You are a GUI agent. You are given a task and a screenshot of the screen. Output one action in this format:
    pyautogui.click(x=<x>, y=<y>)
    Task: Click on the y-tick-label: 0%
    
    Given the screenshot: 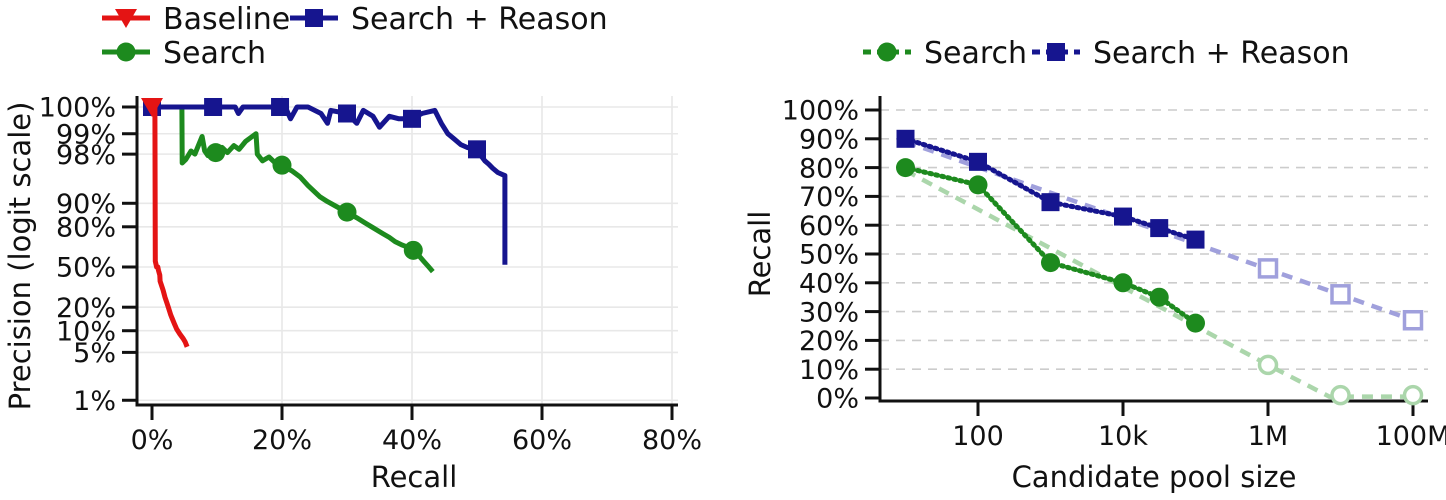 What is the action you would take?
    pyautogui.click(x=837, y=399)
    